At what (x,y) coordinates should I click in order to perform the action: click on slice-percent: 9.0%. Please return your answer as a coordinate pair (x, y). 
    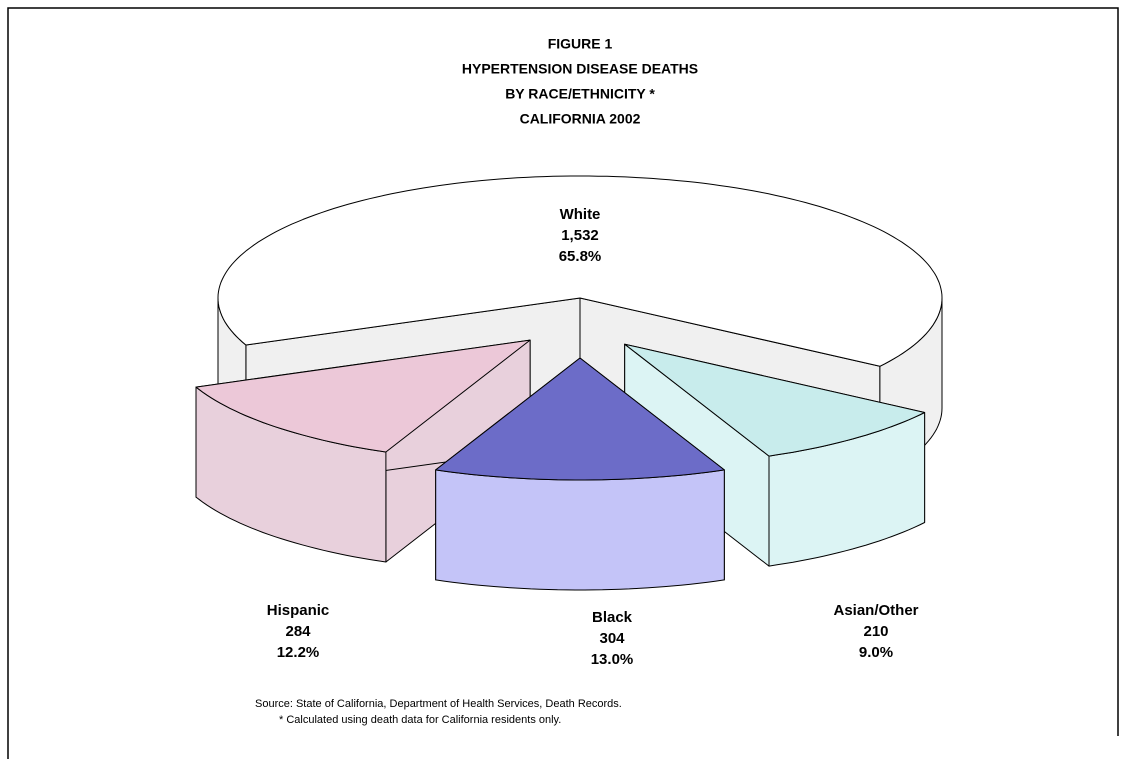
    Looking at the image, I should click on (876, 652).